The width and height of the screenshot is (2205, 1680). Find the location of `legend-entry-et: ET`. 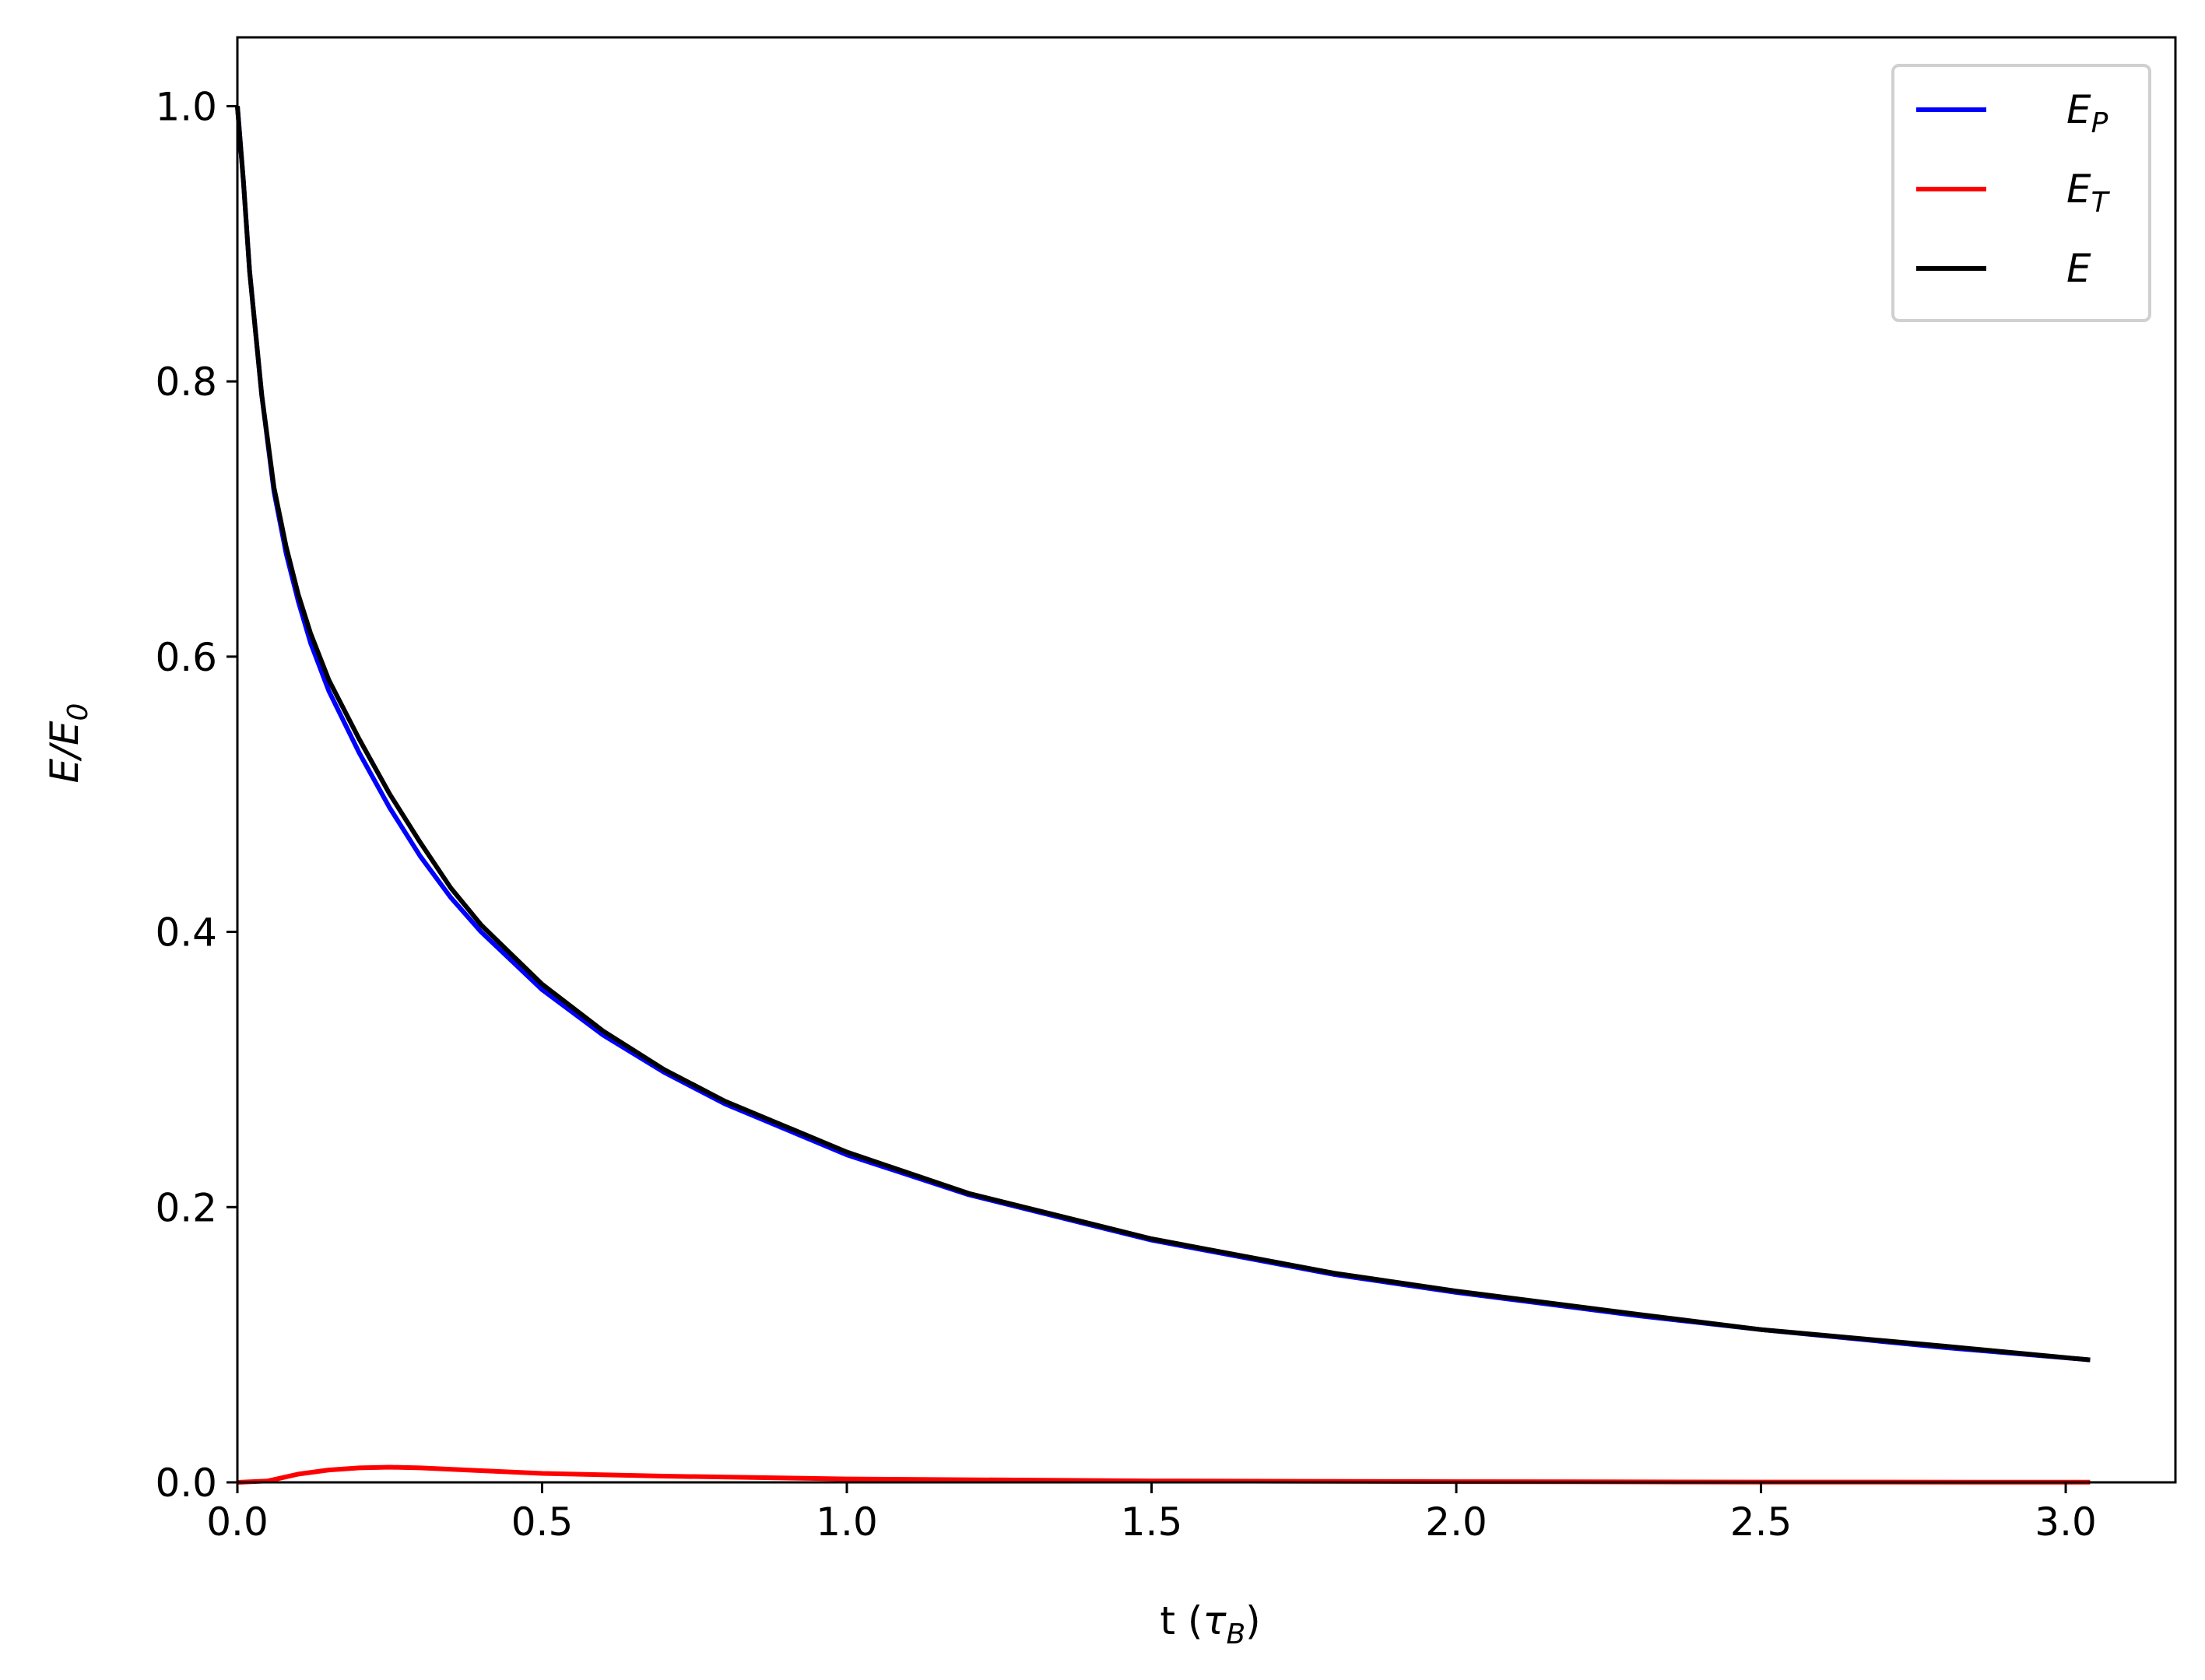

legend-entry-et: ET is located at coordinates (2013, 193).